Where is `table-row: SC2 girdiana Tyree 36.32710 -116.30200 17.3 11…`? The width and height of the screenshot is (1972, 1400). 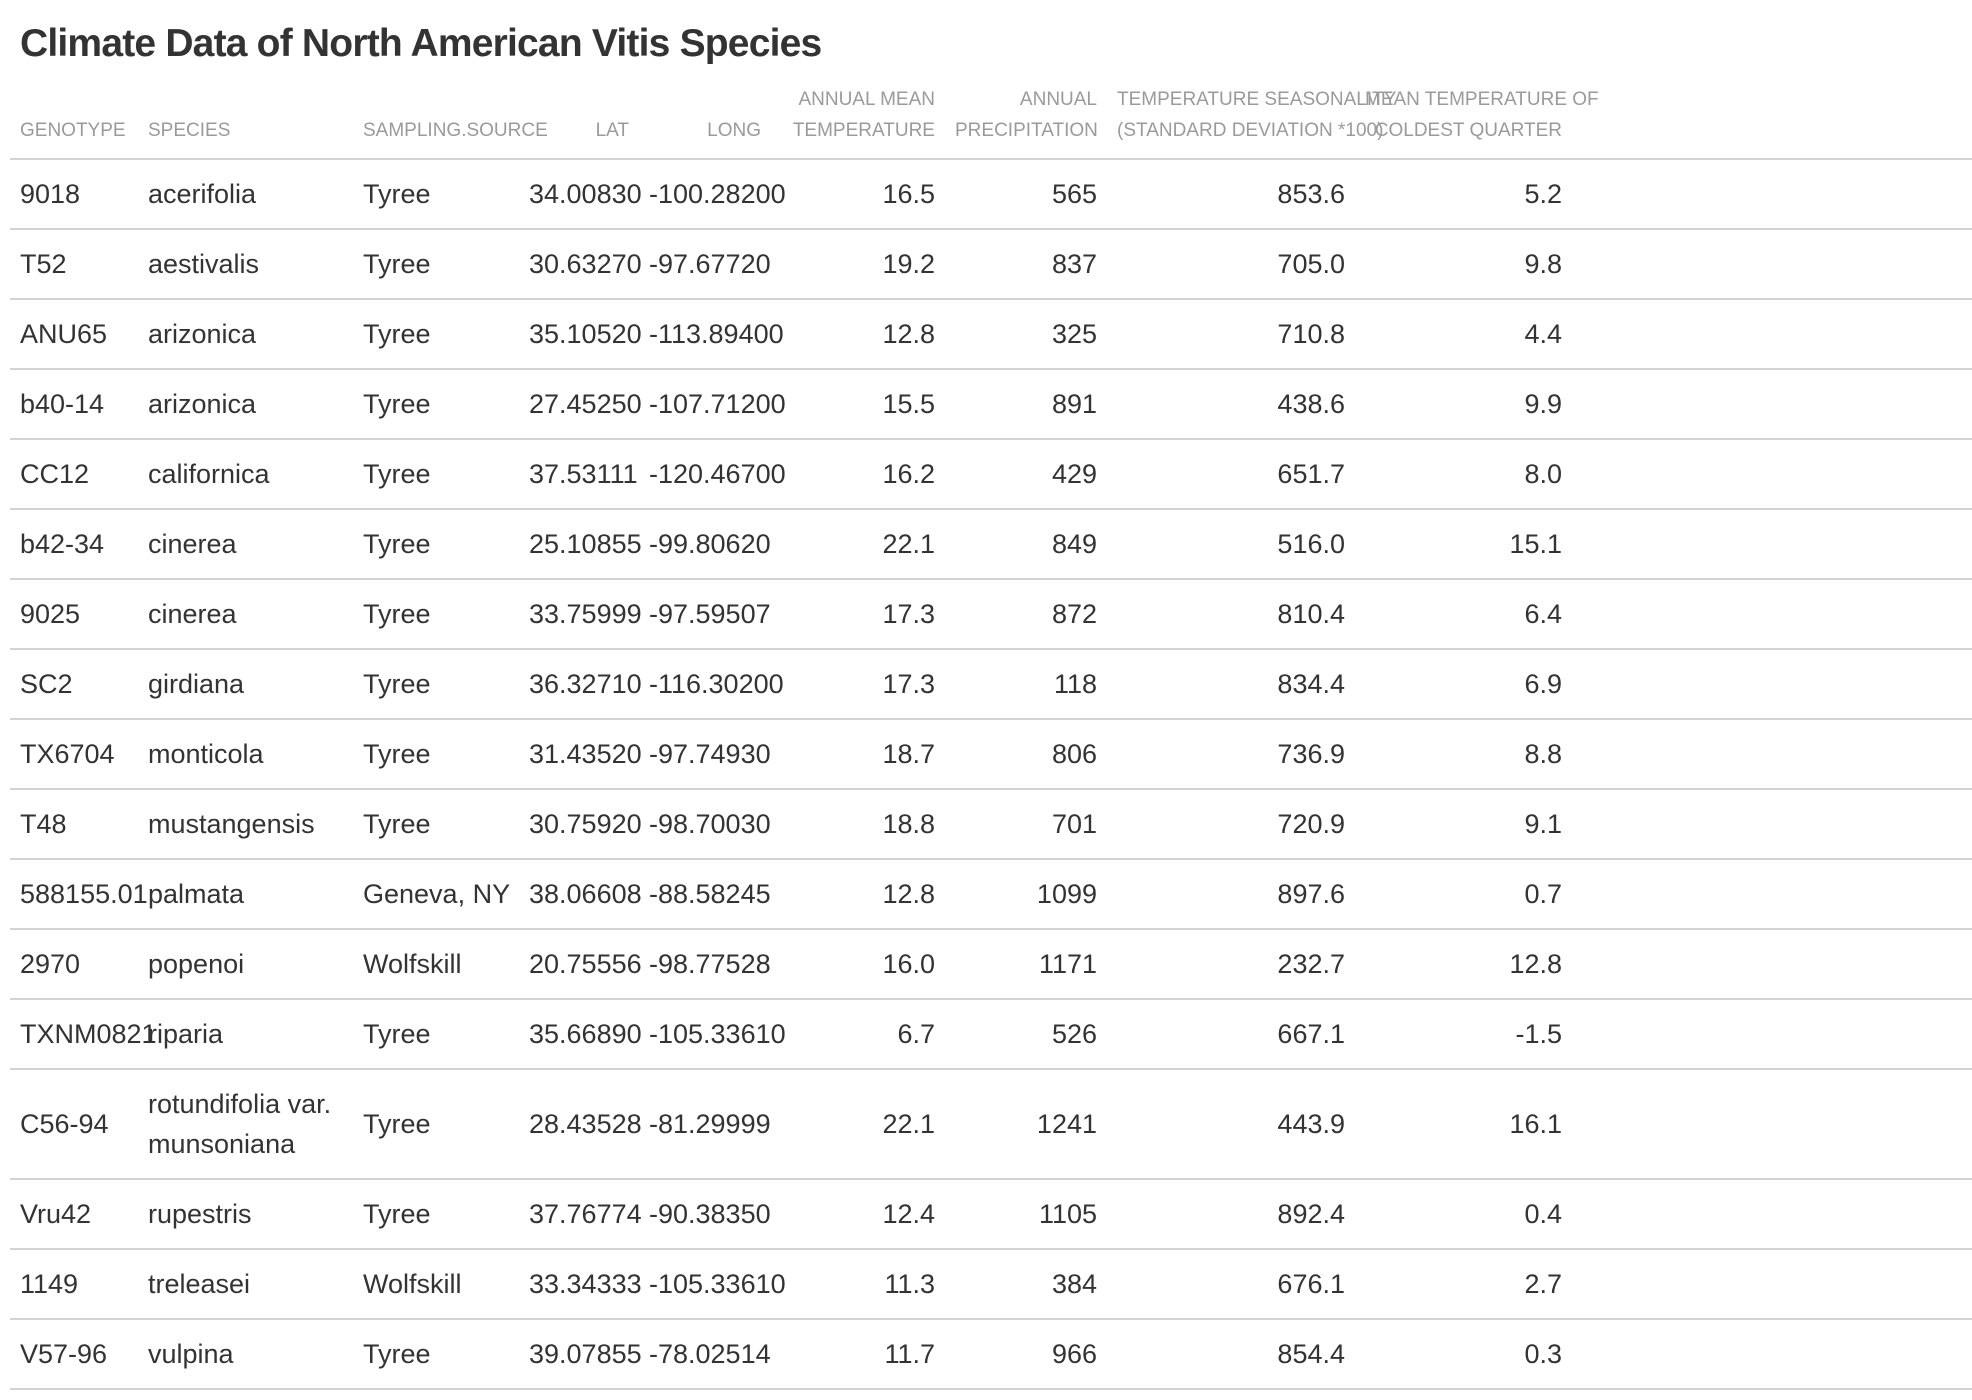
table-row: SC2 girdiana Tyree 36.32710 -116.30200 17.3 11… is located at coordinates (991, 684).